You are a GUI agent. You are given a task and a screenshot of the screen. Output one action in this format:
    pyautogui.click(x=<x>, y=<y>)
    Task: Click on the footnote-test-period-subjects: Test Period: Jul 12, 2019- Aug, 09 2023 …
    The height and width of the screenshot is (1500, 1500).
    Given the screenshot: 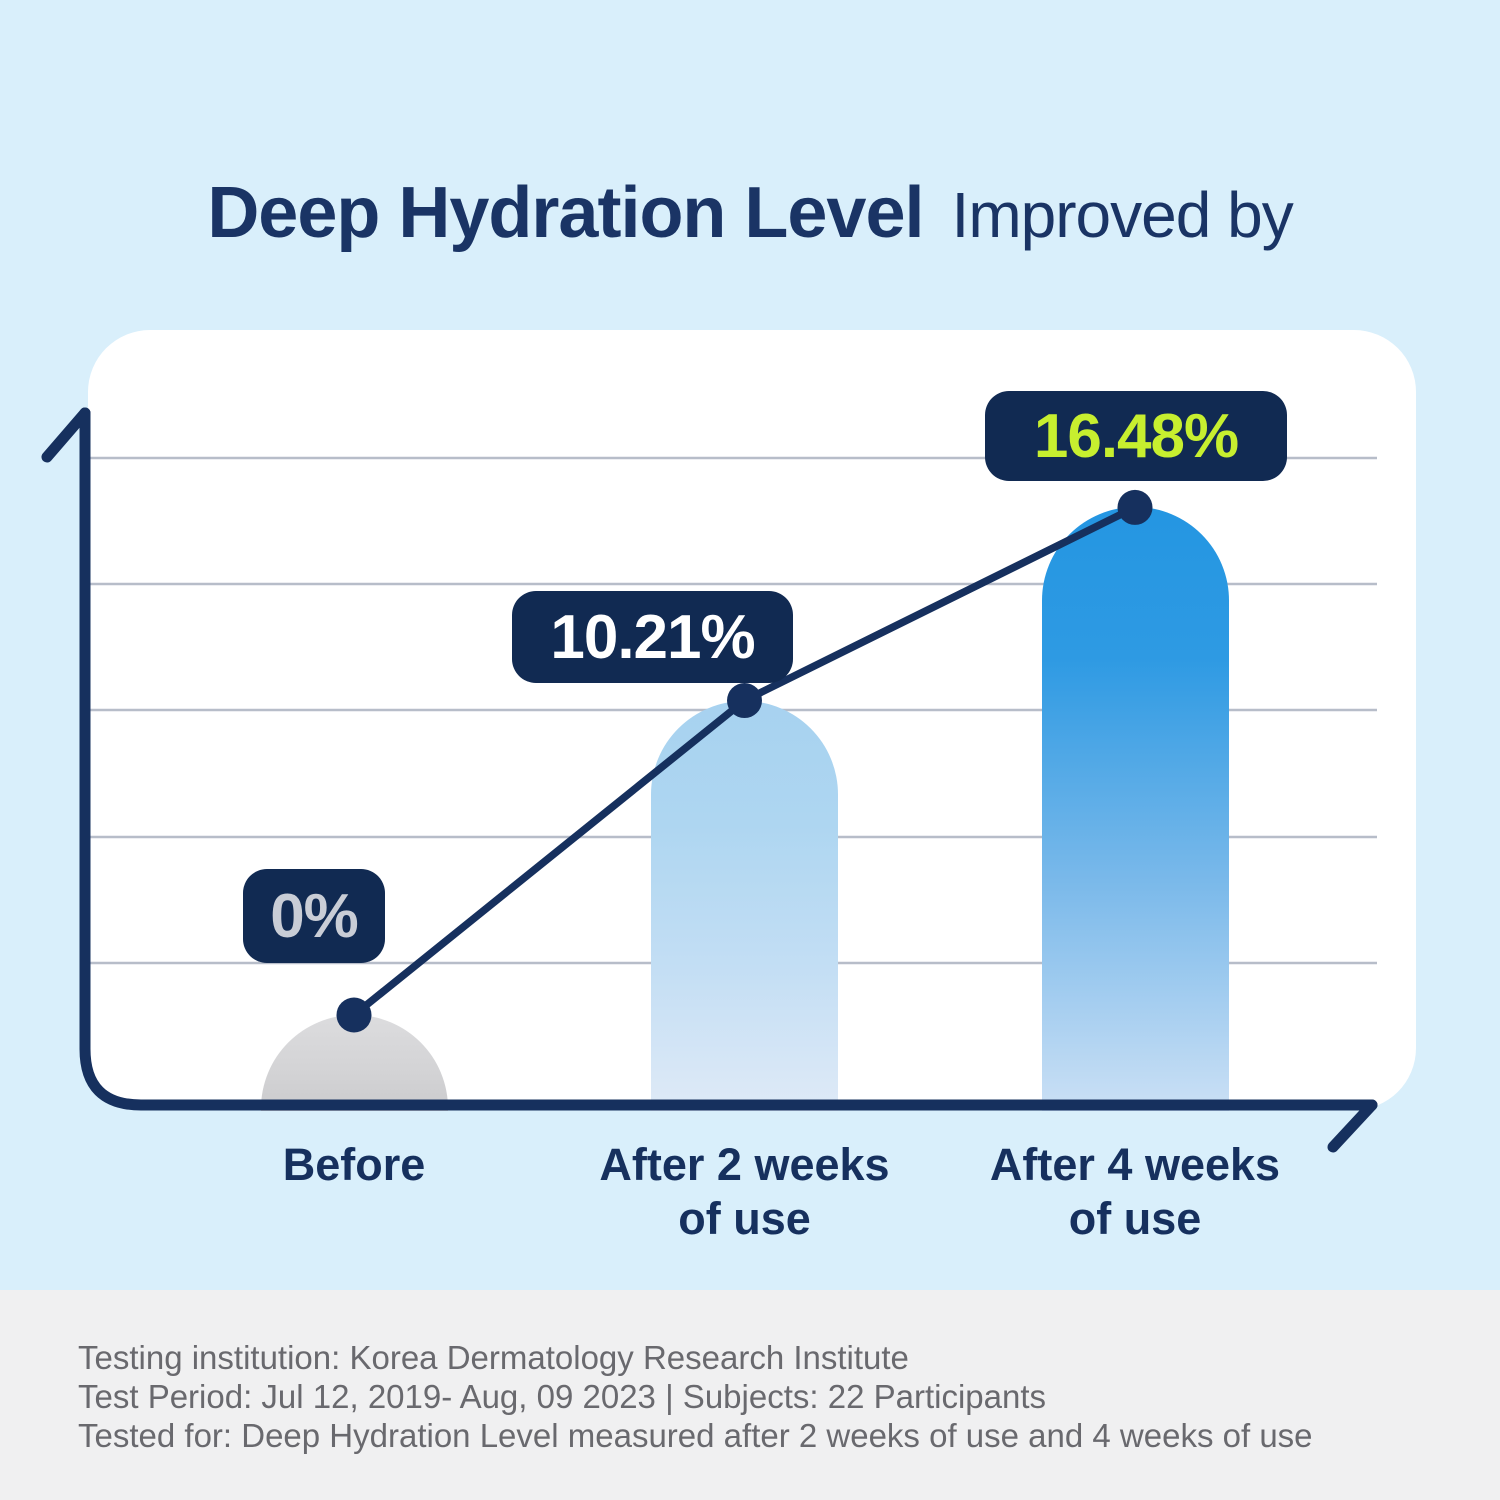 What is the action you would take?
    pyautogui.click(x=562, y=1396)
    